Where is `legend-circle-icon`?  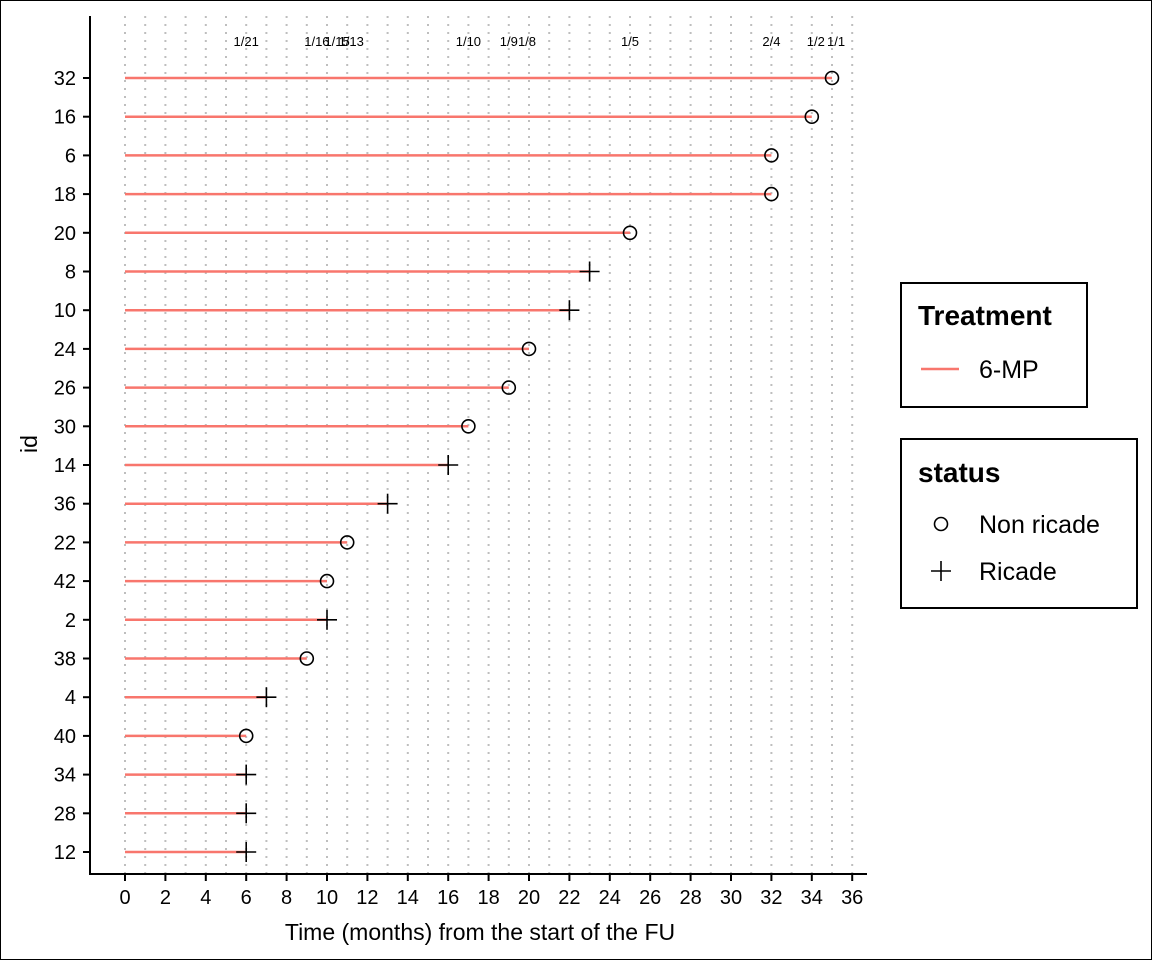
legend-circle-icon is located at coordinates (941, 524).